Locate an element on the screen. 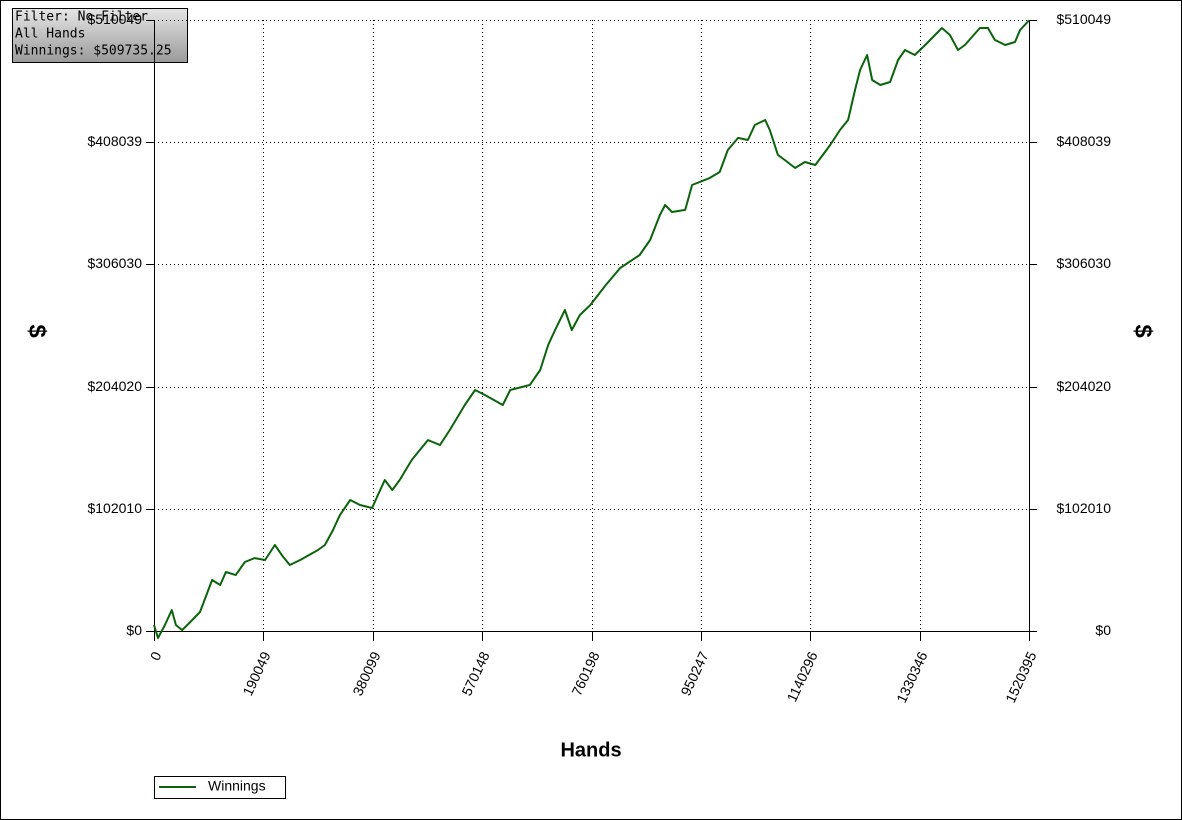 The width and height of the screenshot is (1182, 820). y2-tick-label: $510049 is located at coordinates (1083, 19).